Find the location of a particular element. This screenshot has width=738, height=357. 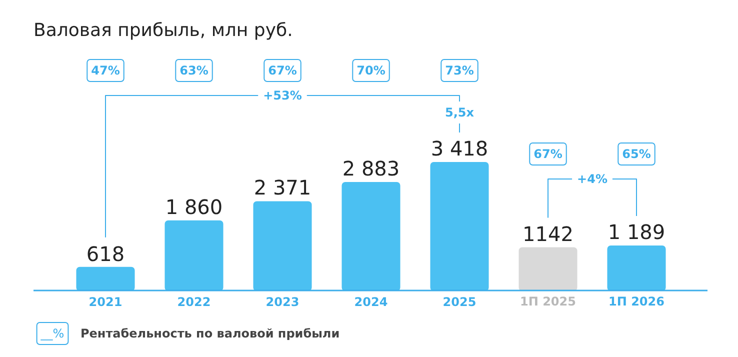

annotation: +4% is located at coordinates (592, 179).